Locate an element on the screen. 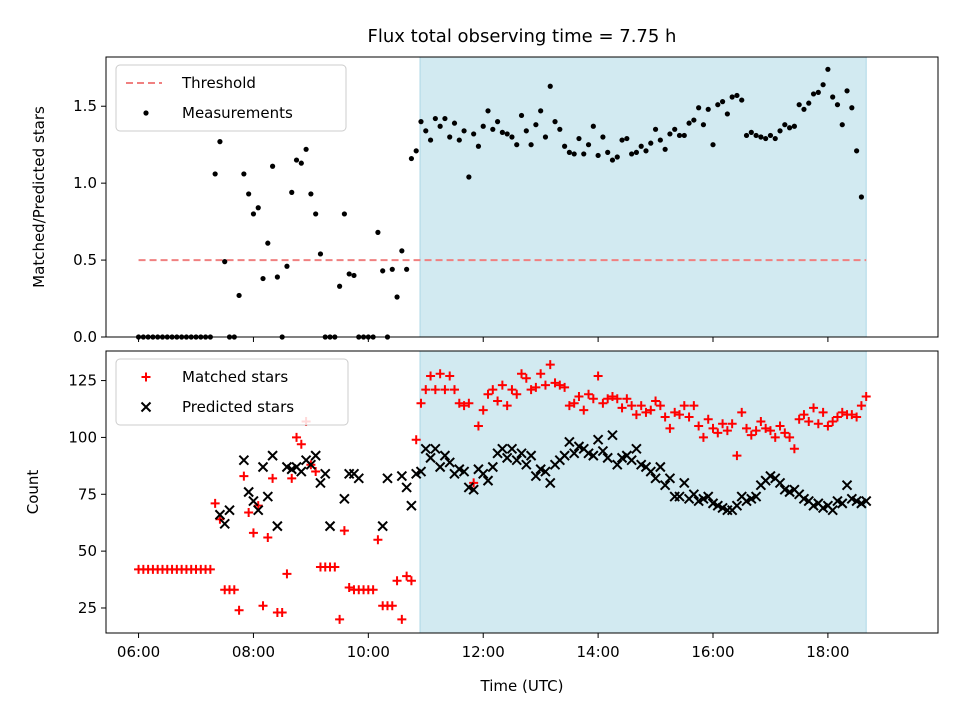 The height and width of the screenshot is (720, 960). legend-box is located at coordinates (231, 98).